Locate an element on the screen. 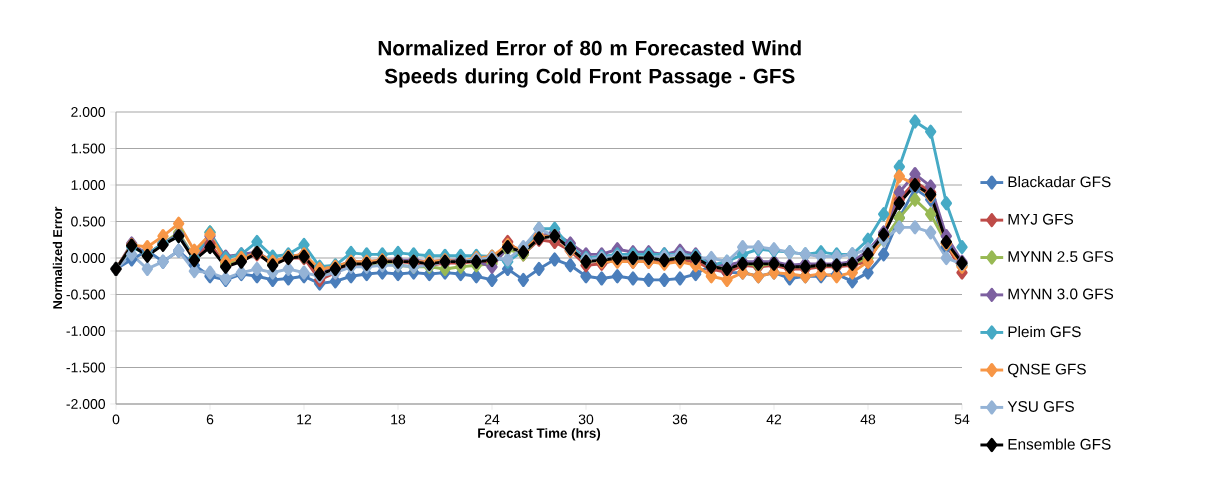 This screenshot has width=1213, height=479. legend-label: Ensemble GFS is located at coordinates (1059, 444).